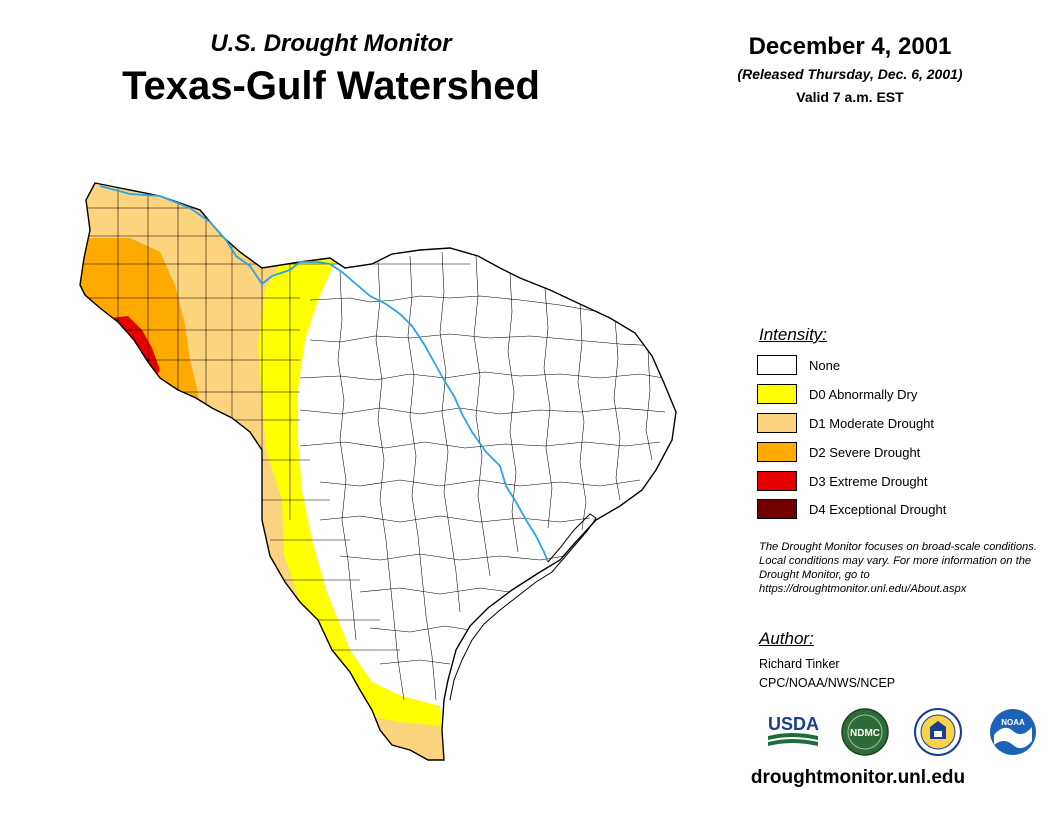  What do you see at coordinates (878, 509) in the screenshot?
I see `legend-label: D4 Exceptional Drought` at bounding box center [878, 509].